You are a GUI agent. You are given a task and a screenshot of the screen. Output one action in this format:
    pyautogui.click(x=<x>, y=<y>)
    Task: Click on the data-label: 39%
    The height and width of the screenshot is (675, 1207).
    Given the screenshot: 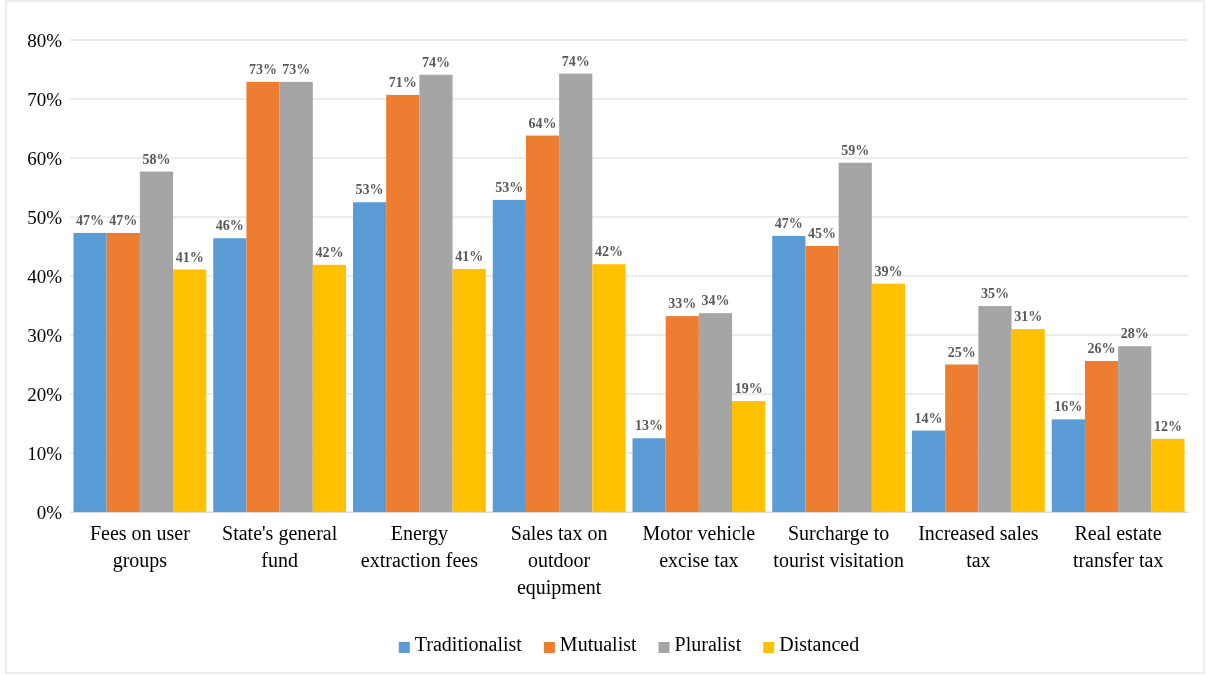 What is the action you would take?
    pyautogui.click(x=888, y=271)
    